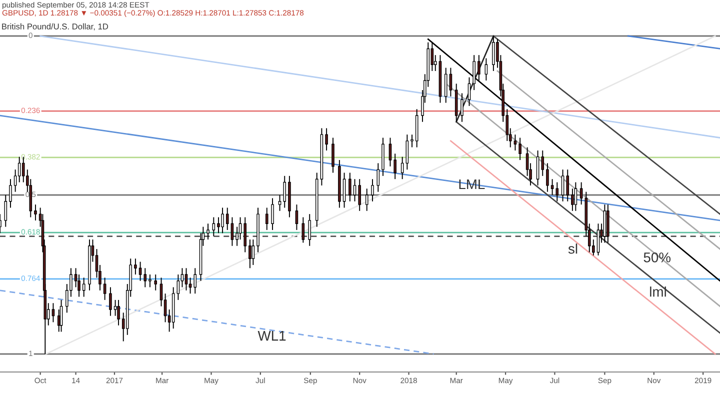 This screenshot has height=399, width=720. What do you see at coordinates (573, 249) in the screenshot?
I see `annotation: sl` at bounding box center [573, 249].